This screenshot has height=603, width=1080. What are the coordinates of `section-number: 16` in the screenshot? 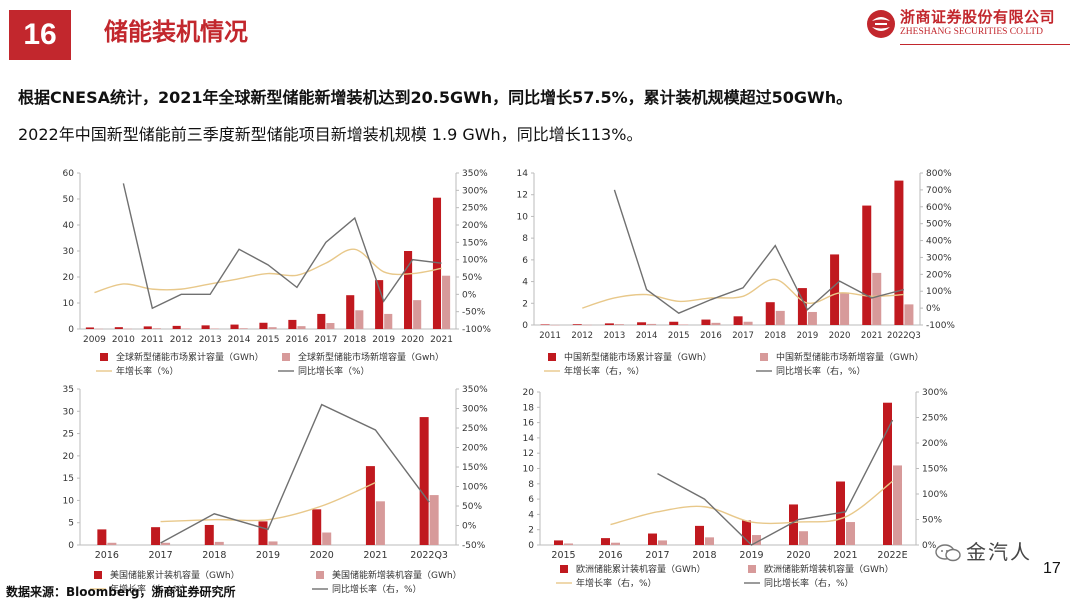 It's located at (40, 35).